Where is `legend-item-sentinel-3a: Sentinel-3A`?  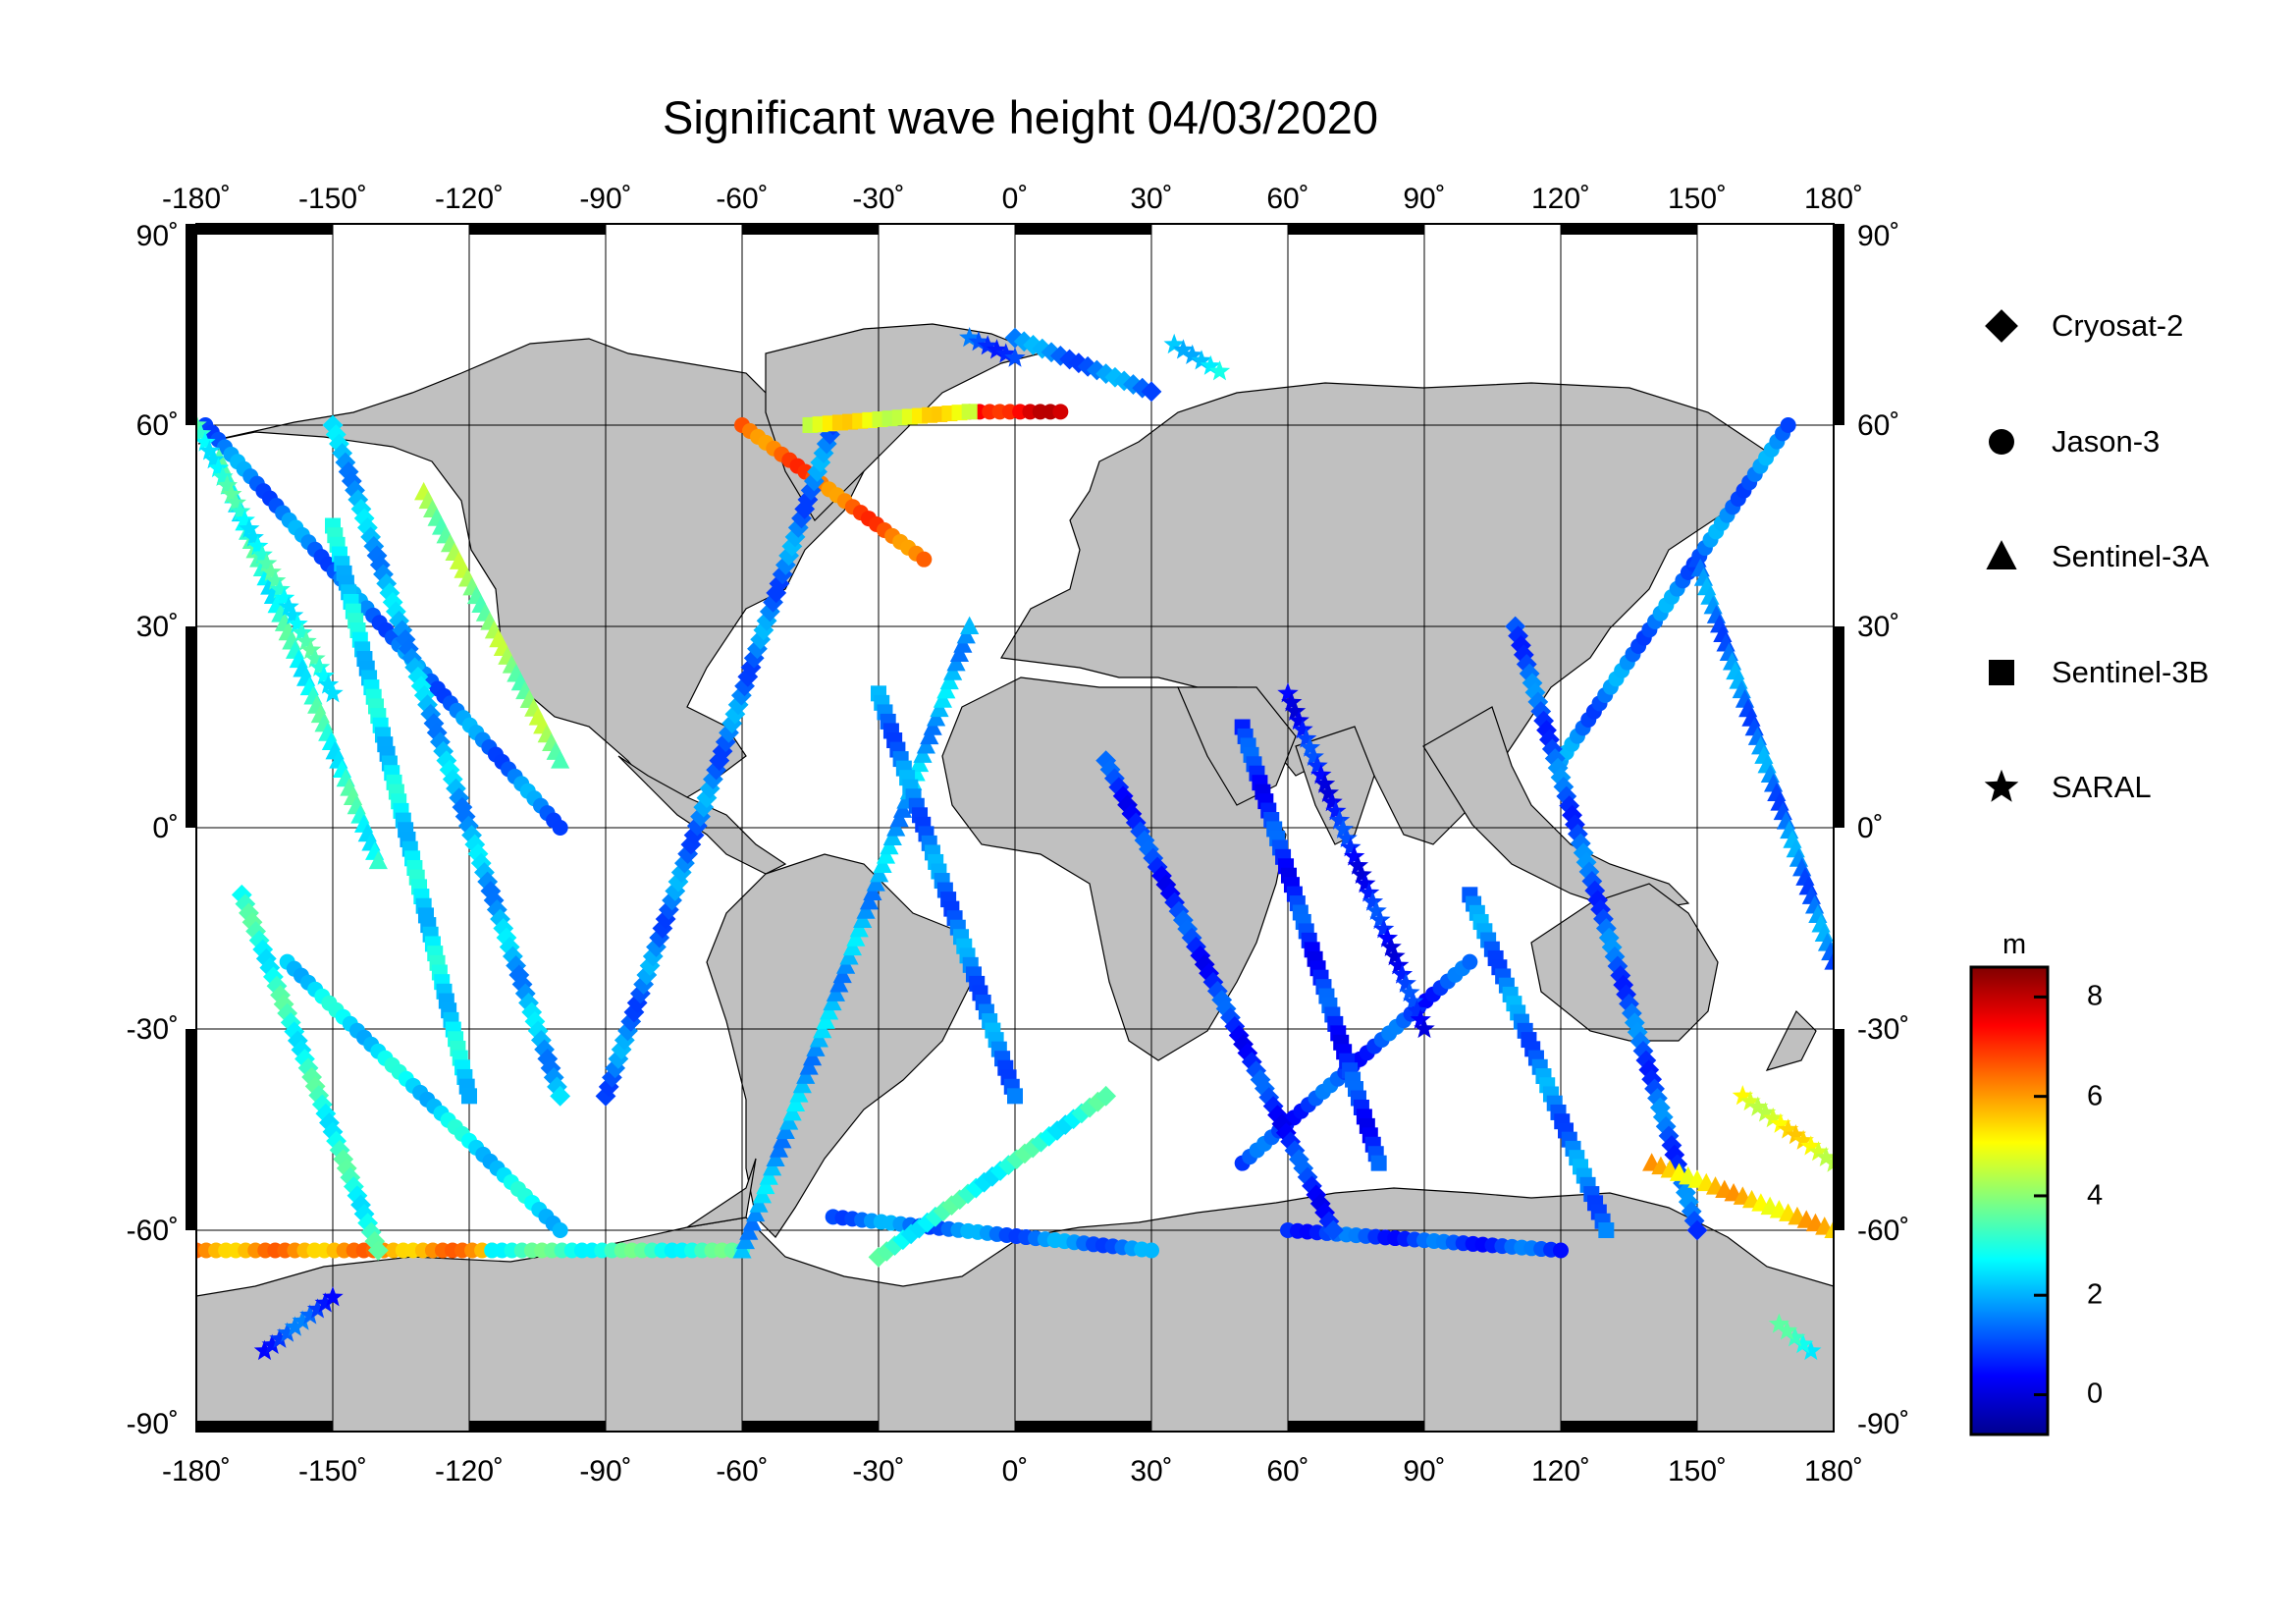
legend-item-sentinel-3a: Sentinel-3A is located at coordinates (2094, 557).